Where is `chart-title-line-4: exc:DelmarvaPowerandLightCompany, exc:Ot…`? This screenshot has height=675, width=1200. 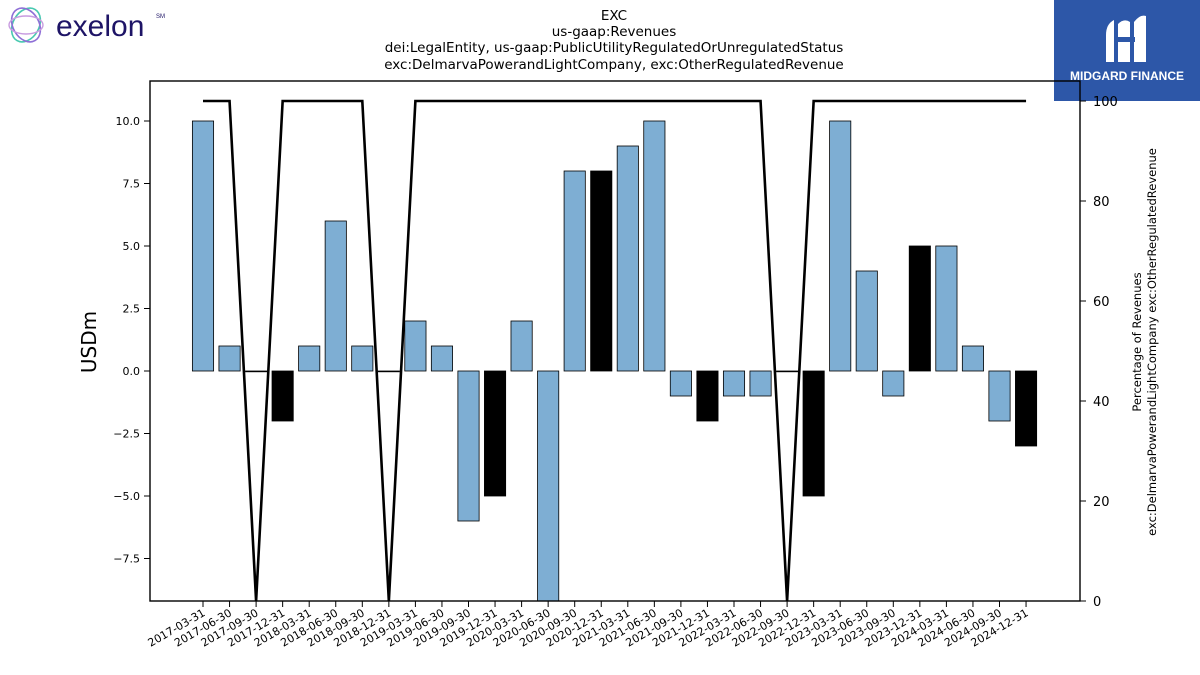 chart-title-line-4: exc:DelmarvaPowerandLightCompany, exc:Ot… is located at coordinates (614, 65).